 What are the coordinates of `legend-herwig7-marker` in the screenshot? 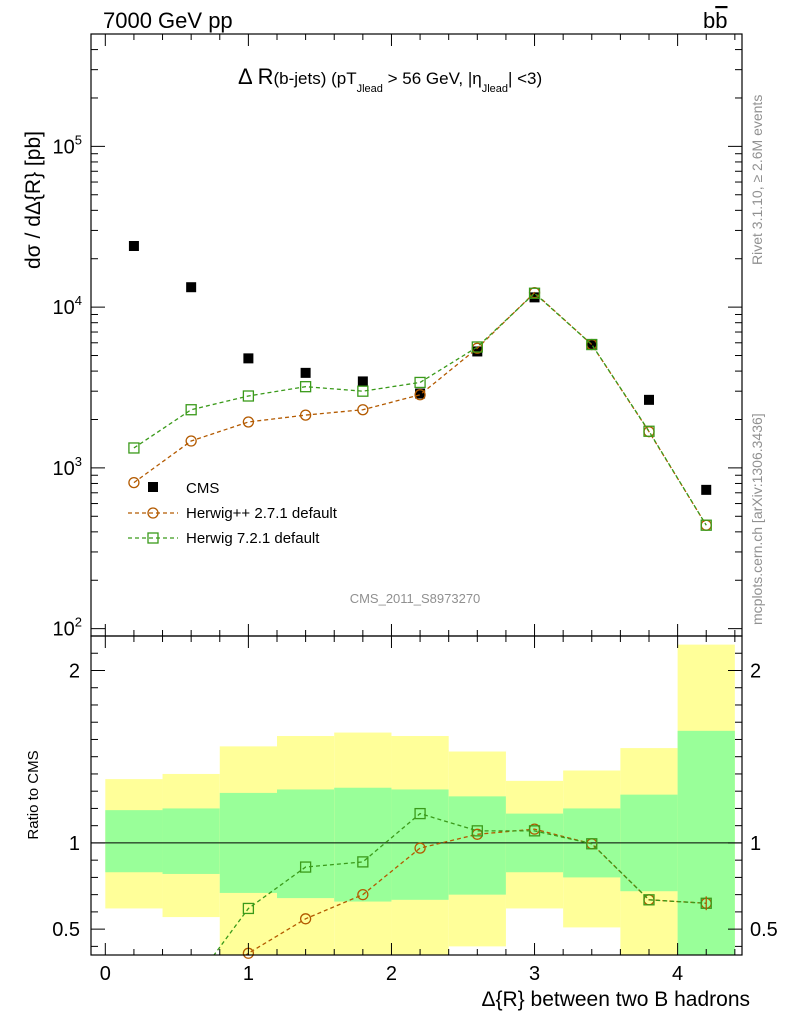 It's located at (153, 538).